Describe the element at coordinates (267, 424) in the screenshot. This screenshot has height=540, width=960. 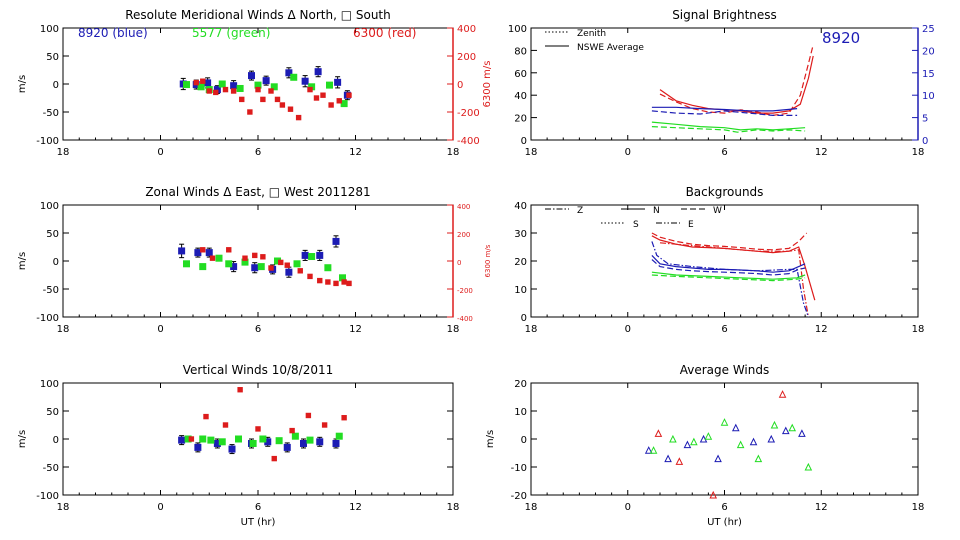
I see `vertical-series-red` at that location.